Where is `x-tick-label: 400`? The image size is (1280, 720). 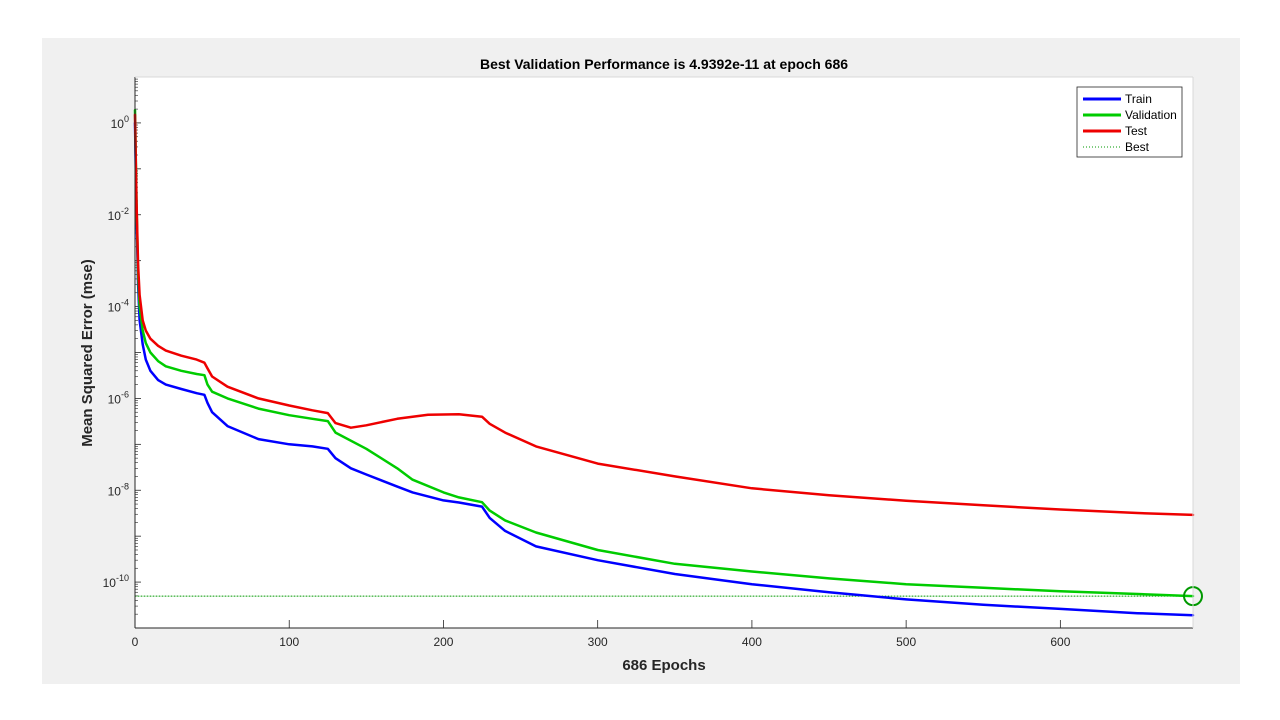
x-tick-label: 400 is located at coordinates (752, 642).